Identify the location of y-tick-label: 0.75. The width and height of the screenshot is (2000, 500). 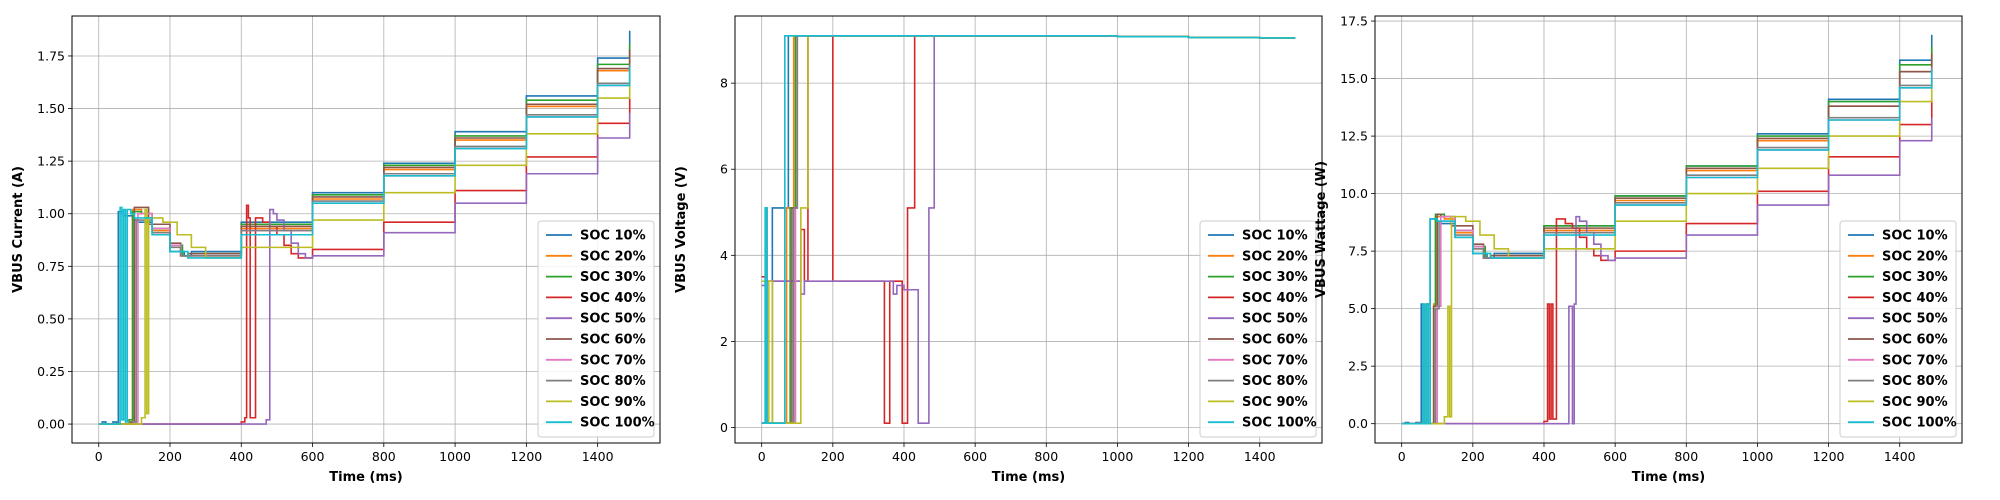
(51, 266).